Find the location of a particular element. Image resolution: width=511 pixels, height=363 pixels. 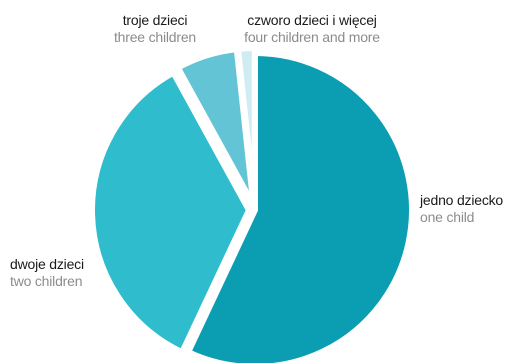

label-one-child: jedno dziecko one child is located at coordinates (461, 209).